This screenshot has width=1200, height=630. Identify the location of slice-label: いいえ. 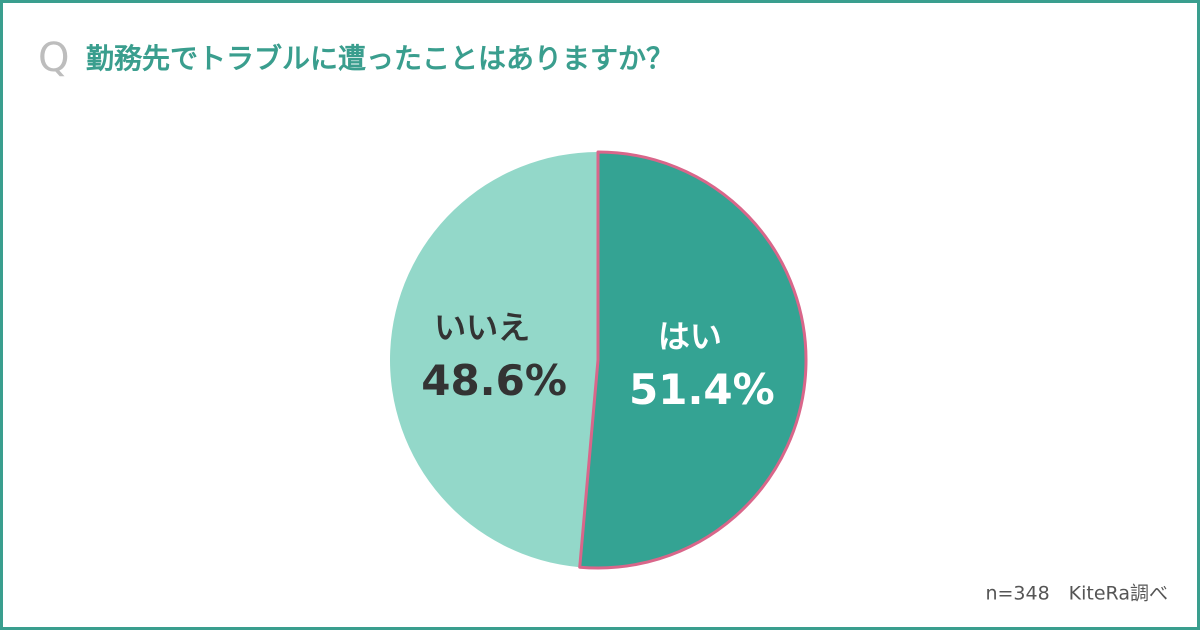
(482, 327).